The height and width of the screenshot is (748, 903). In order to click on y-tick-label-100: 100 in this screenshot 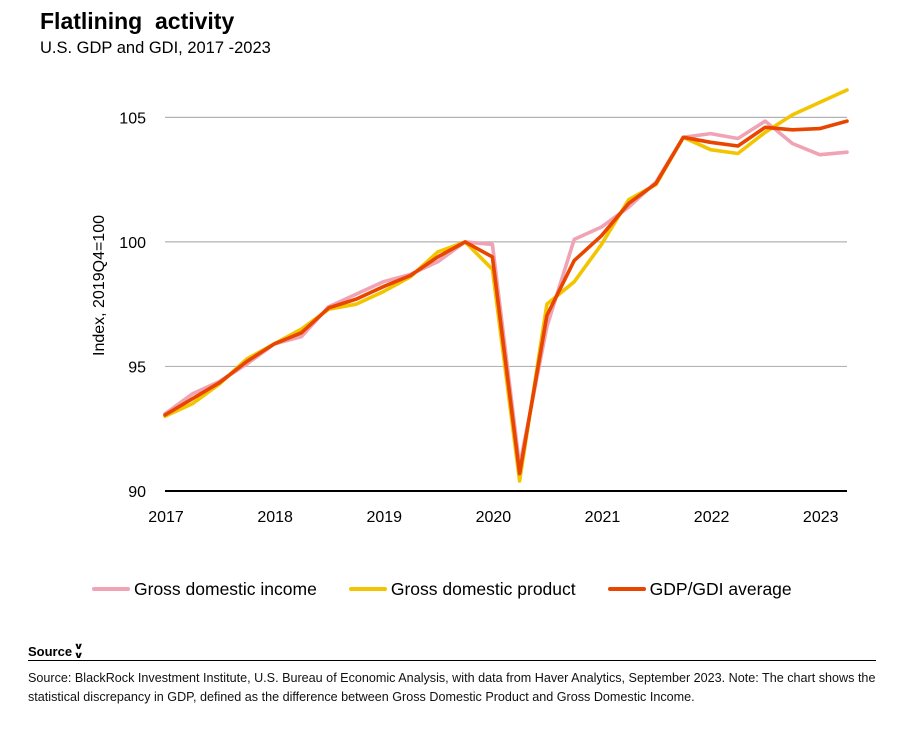, I will do `click(132, 243)`.